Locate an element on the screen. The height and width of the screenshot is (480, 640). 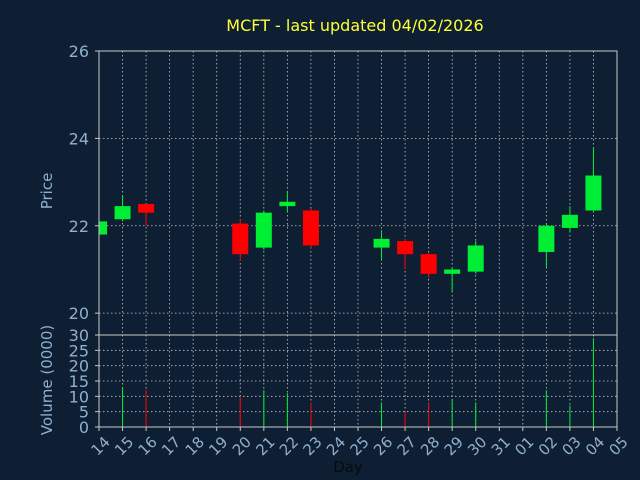
x-tick-label: 24 is located at coordinates (336, 446).